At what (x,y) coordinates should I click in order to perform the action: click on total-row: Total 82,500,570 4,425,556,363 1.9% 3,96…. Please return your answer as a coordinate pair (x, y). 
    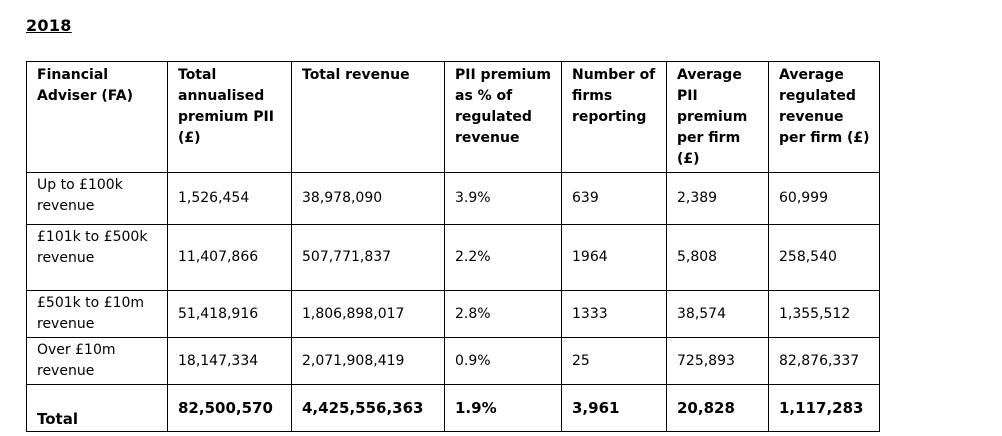
    Looking at the image, I should click on (453, 408).